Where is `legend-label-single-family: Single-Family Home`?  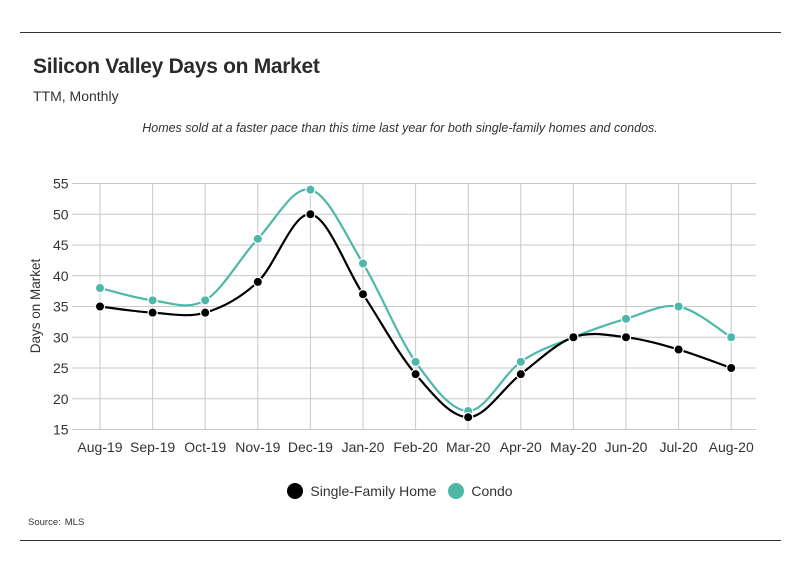
legend-label-single-family: Single-Family Home is located at coordinates (373, 491).